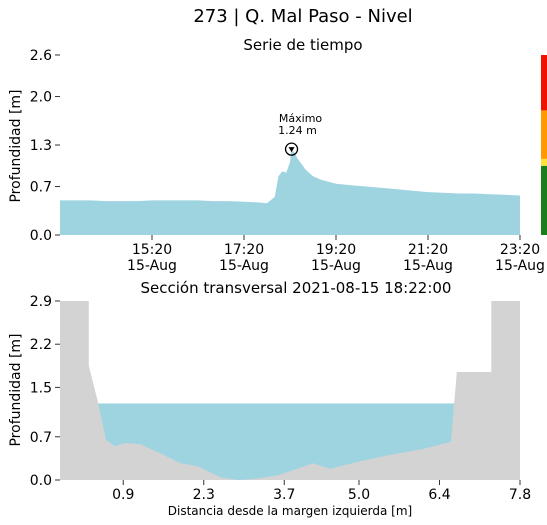 This screenshot has height=525, width=547. What do you see at coordinates (302, 45) in the screenshot?
I see `time-series-title: Serie de tiempo` at bounding box center [302, 45].